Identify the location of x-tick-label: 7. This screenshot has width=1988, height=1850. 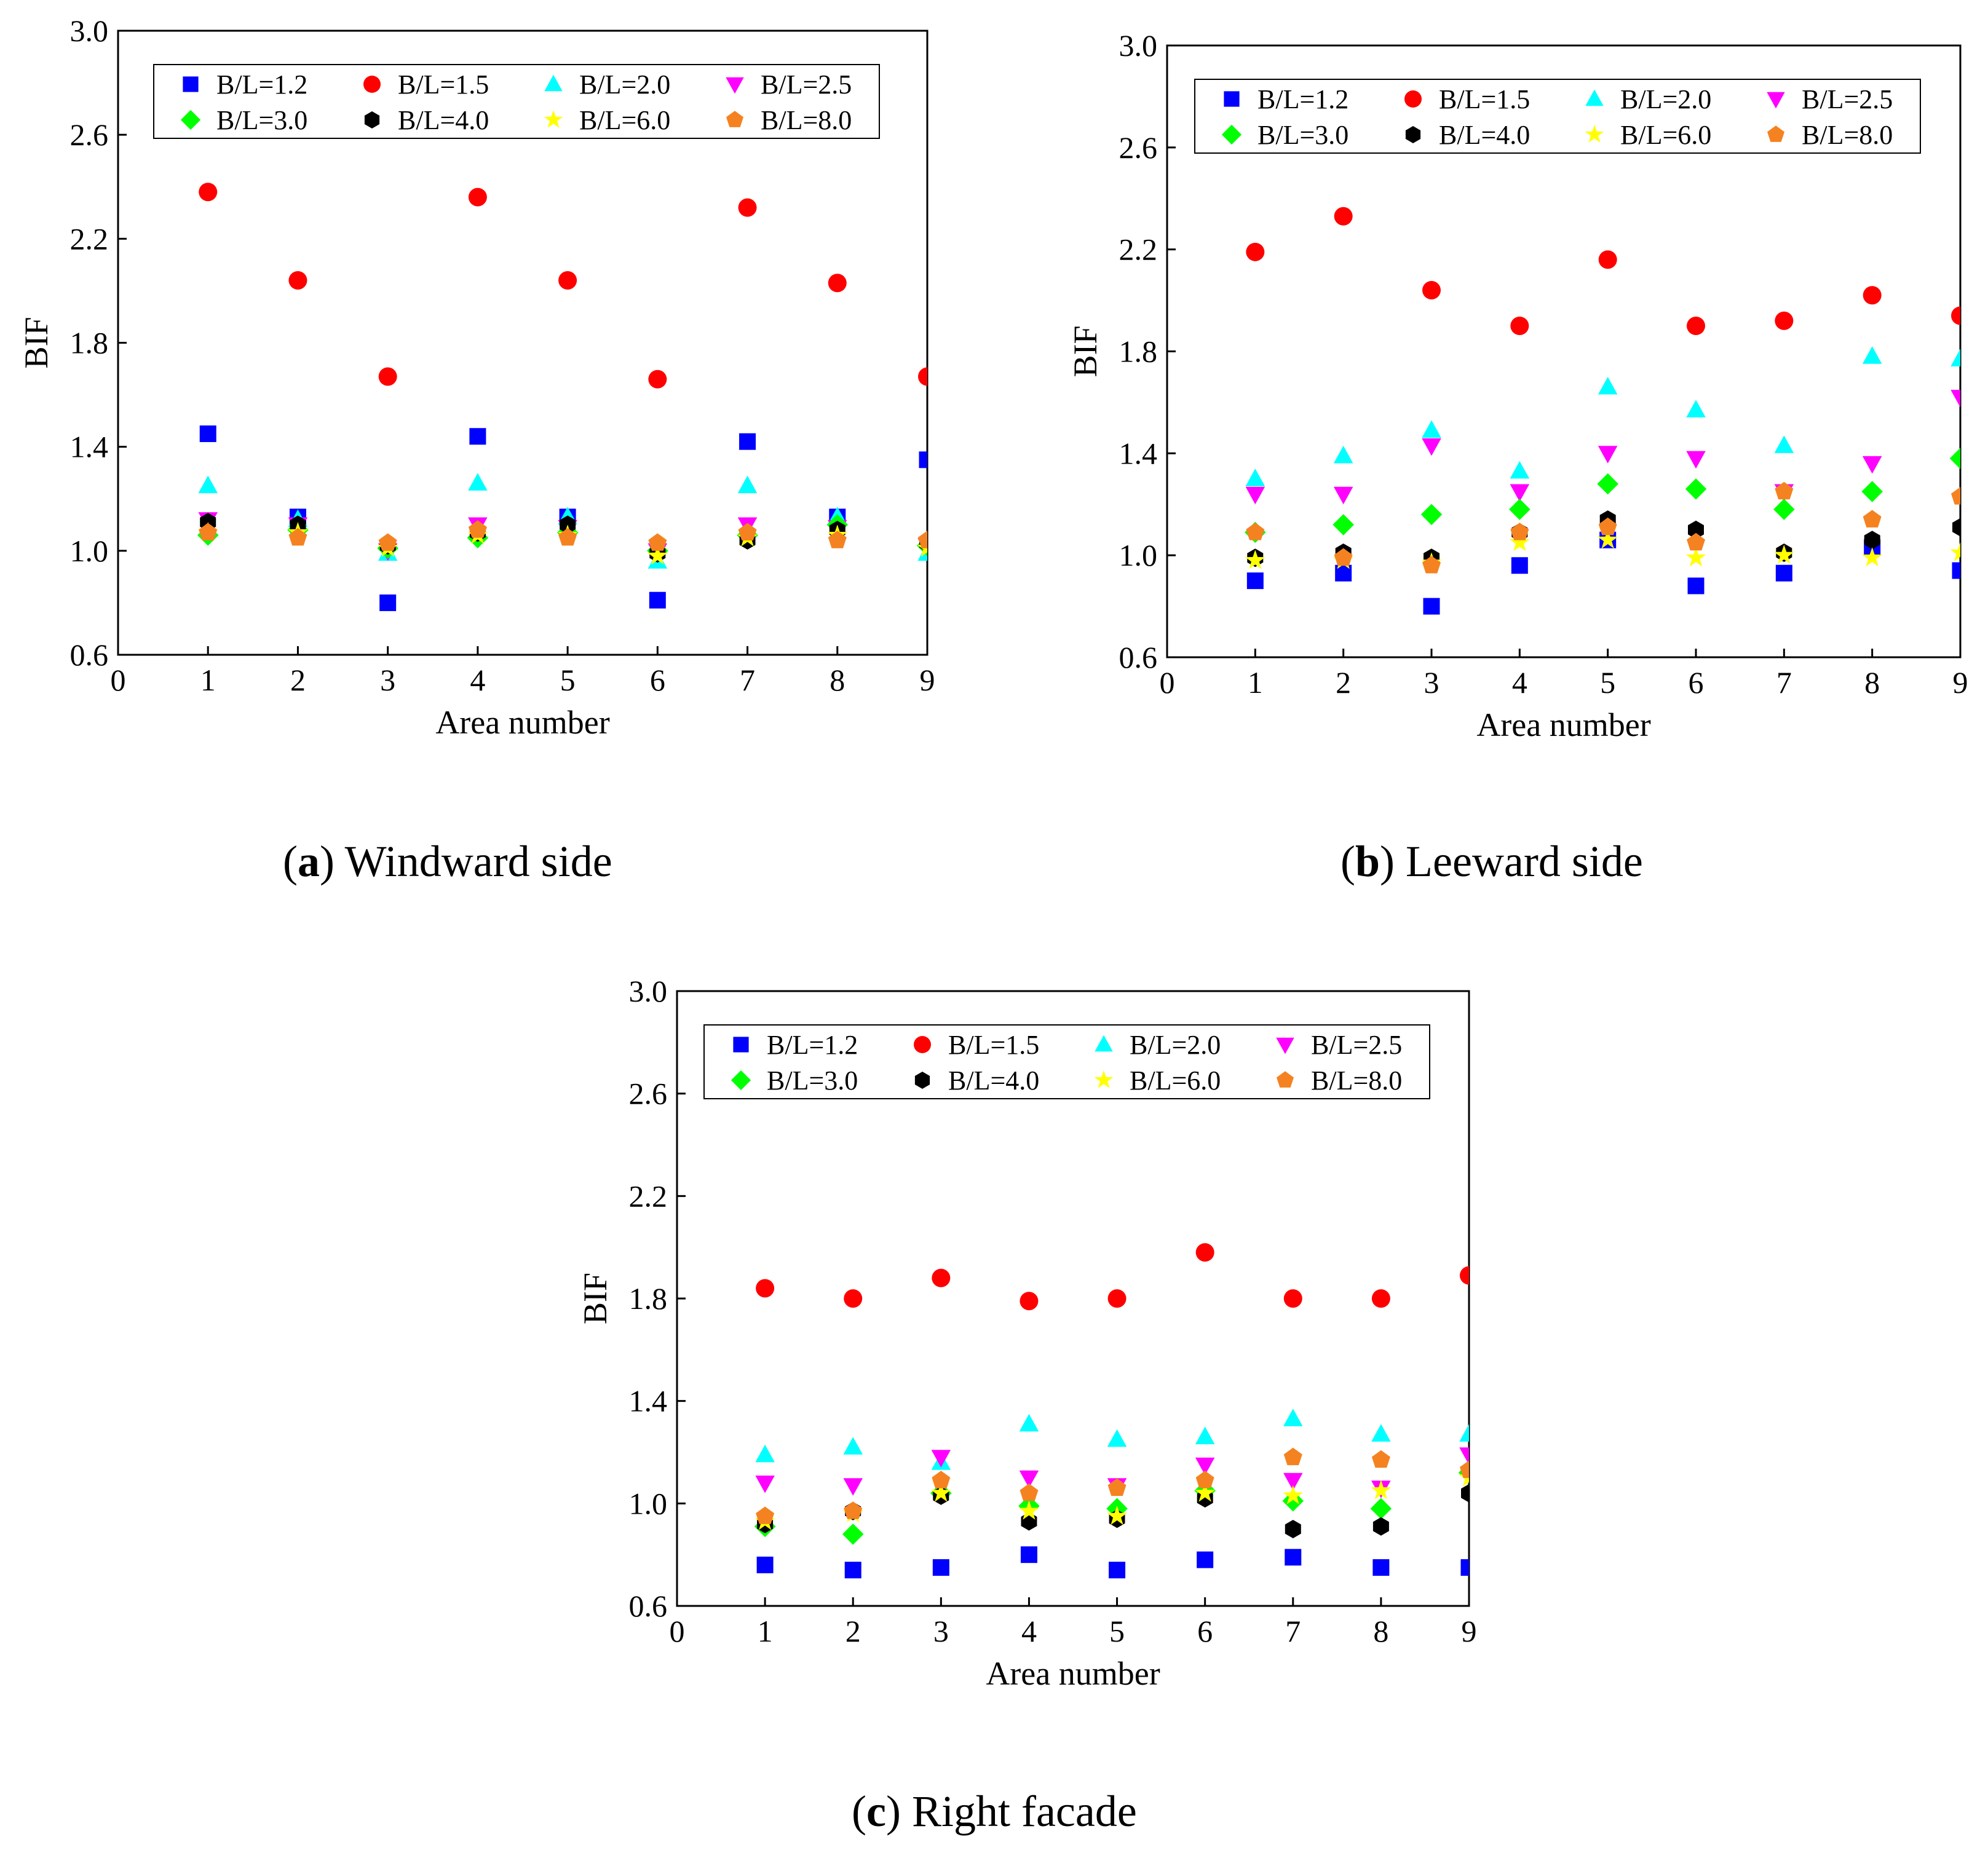
(747, 680).